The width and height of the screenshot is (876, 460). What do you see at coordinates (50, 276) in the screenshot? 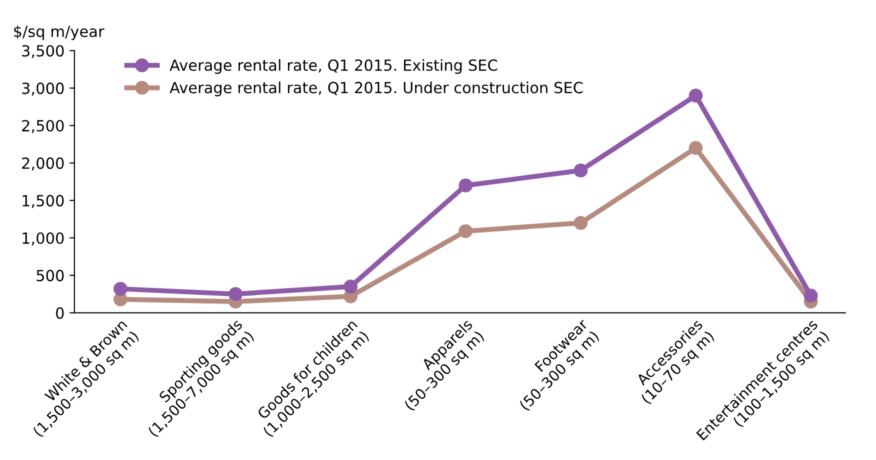
I see `y-tick-label: 500` at bounding box center [50, 276].